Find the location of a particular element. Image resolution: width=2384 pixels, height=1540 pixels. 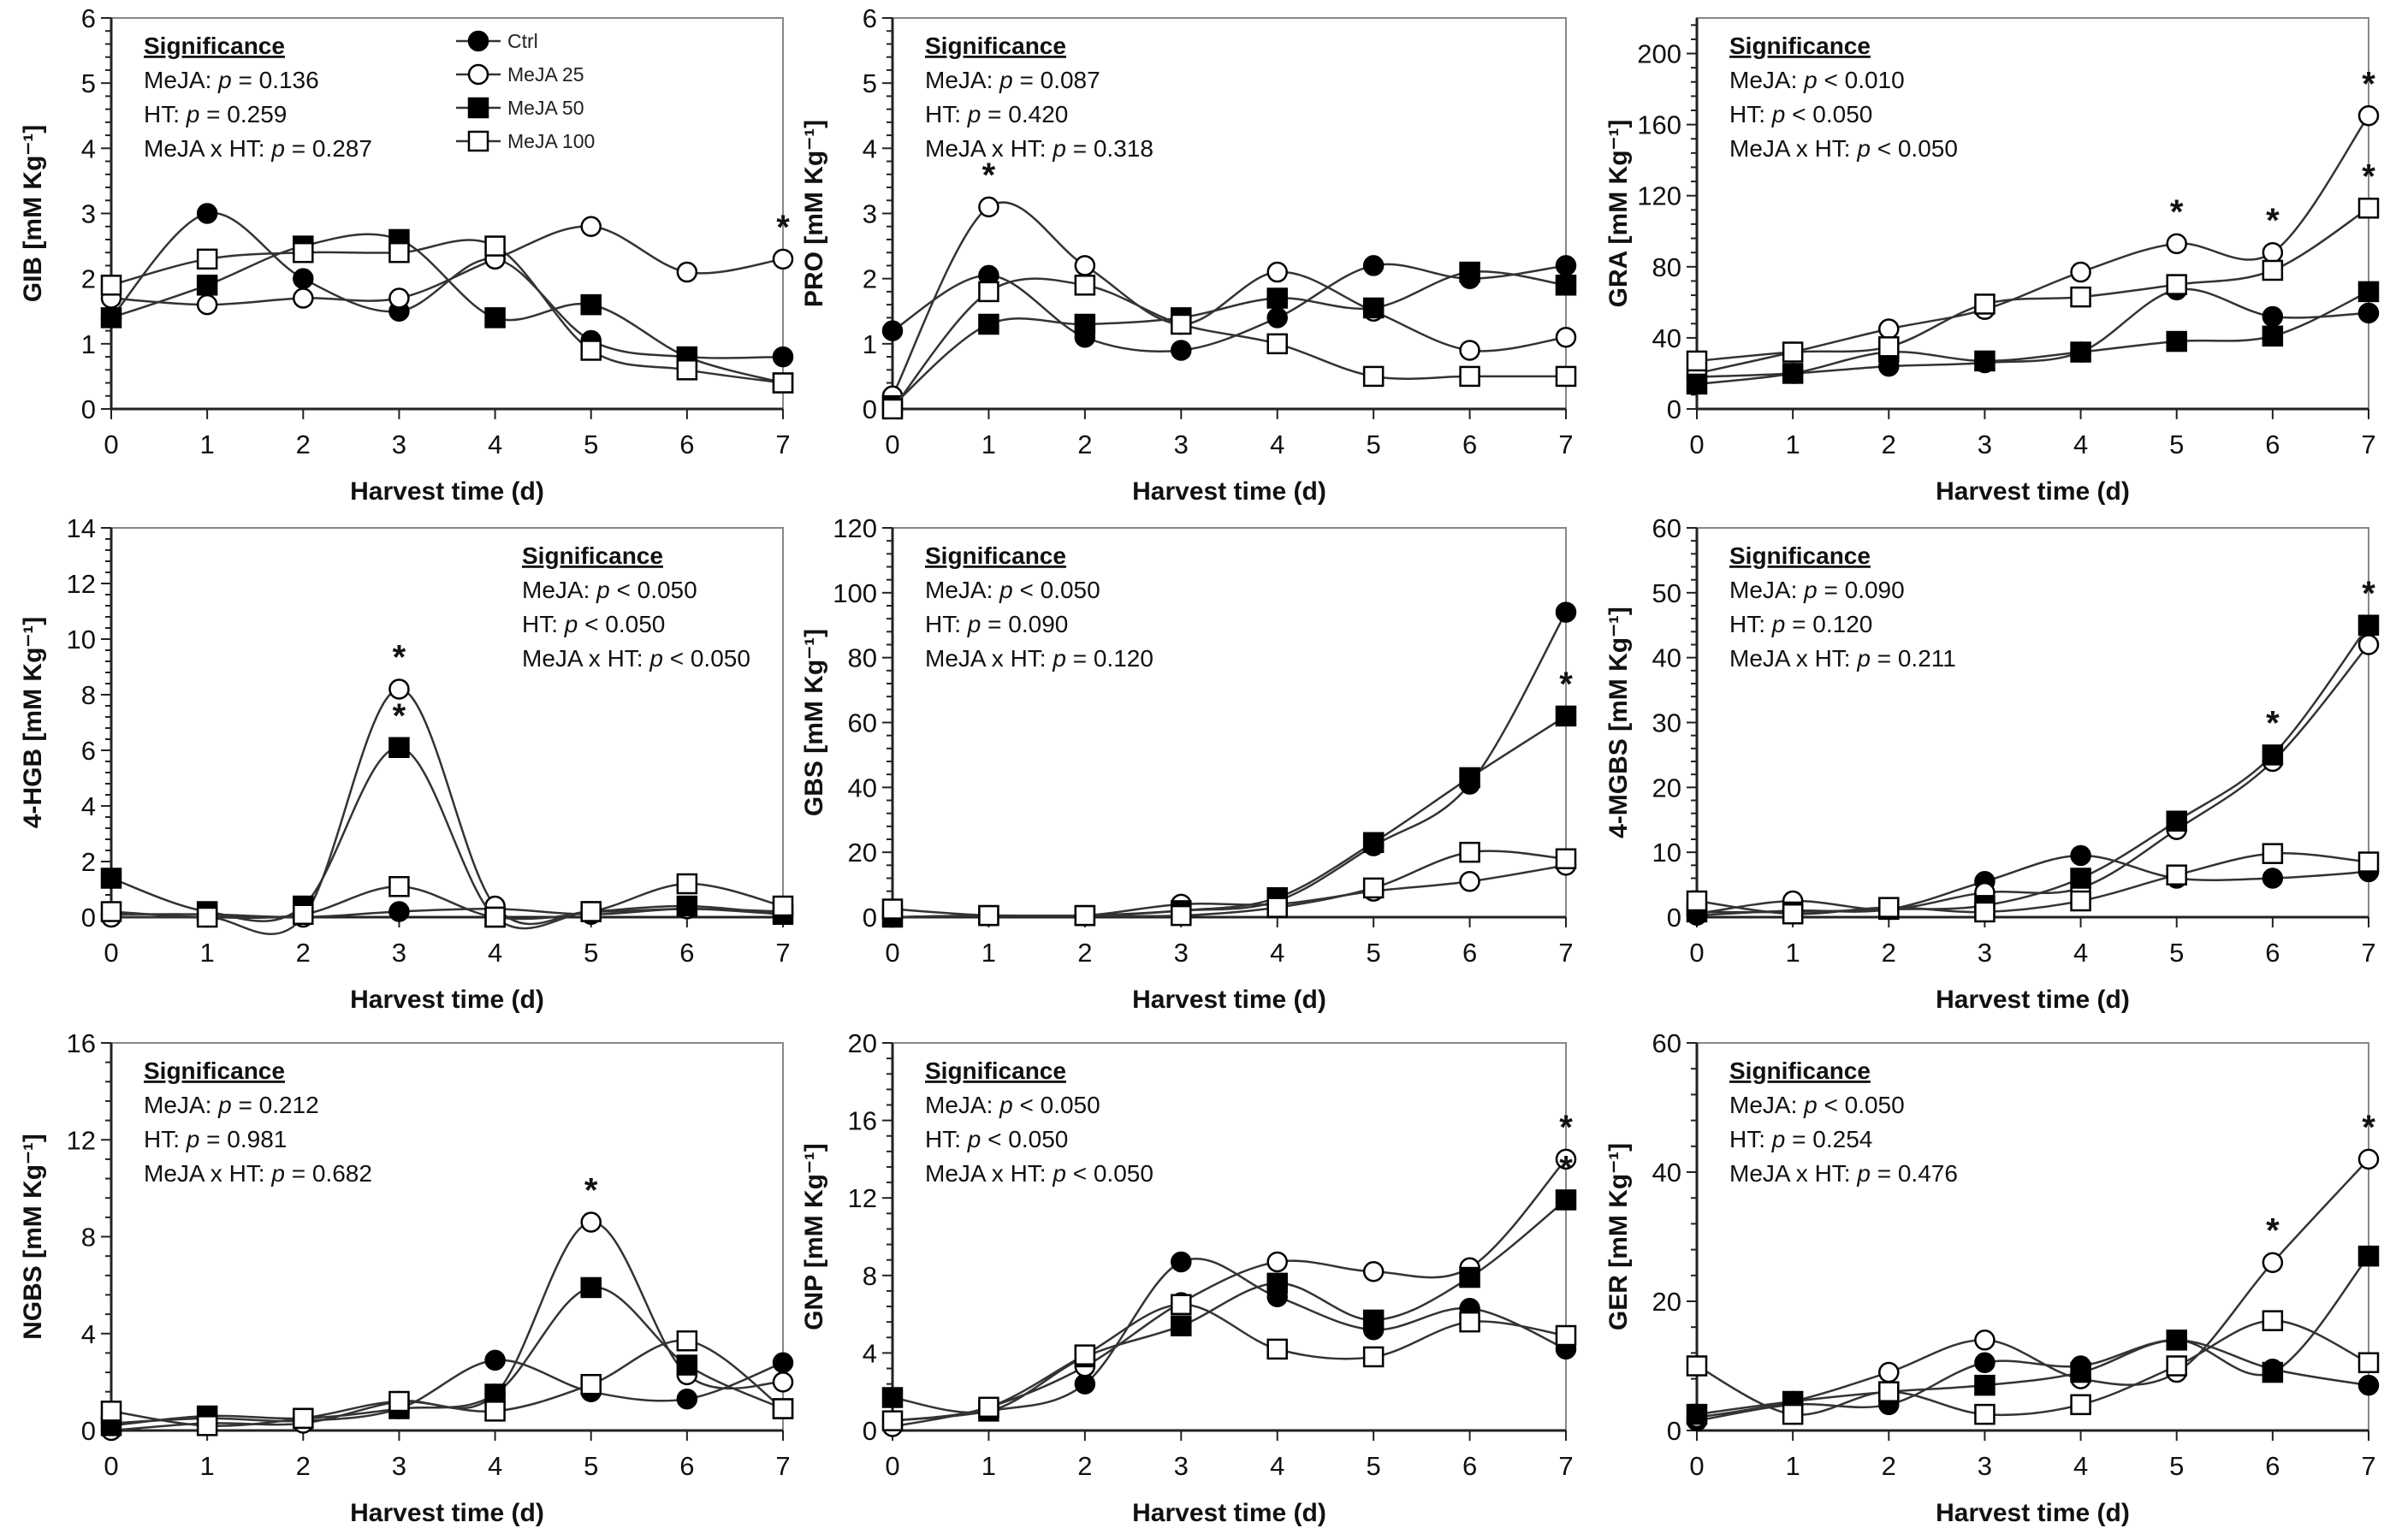

y-axis-title: GRA [mM Kg⁻¹] is located at coordinates (1618, 214).